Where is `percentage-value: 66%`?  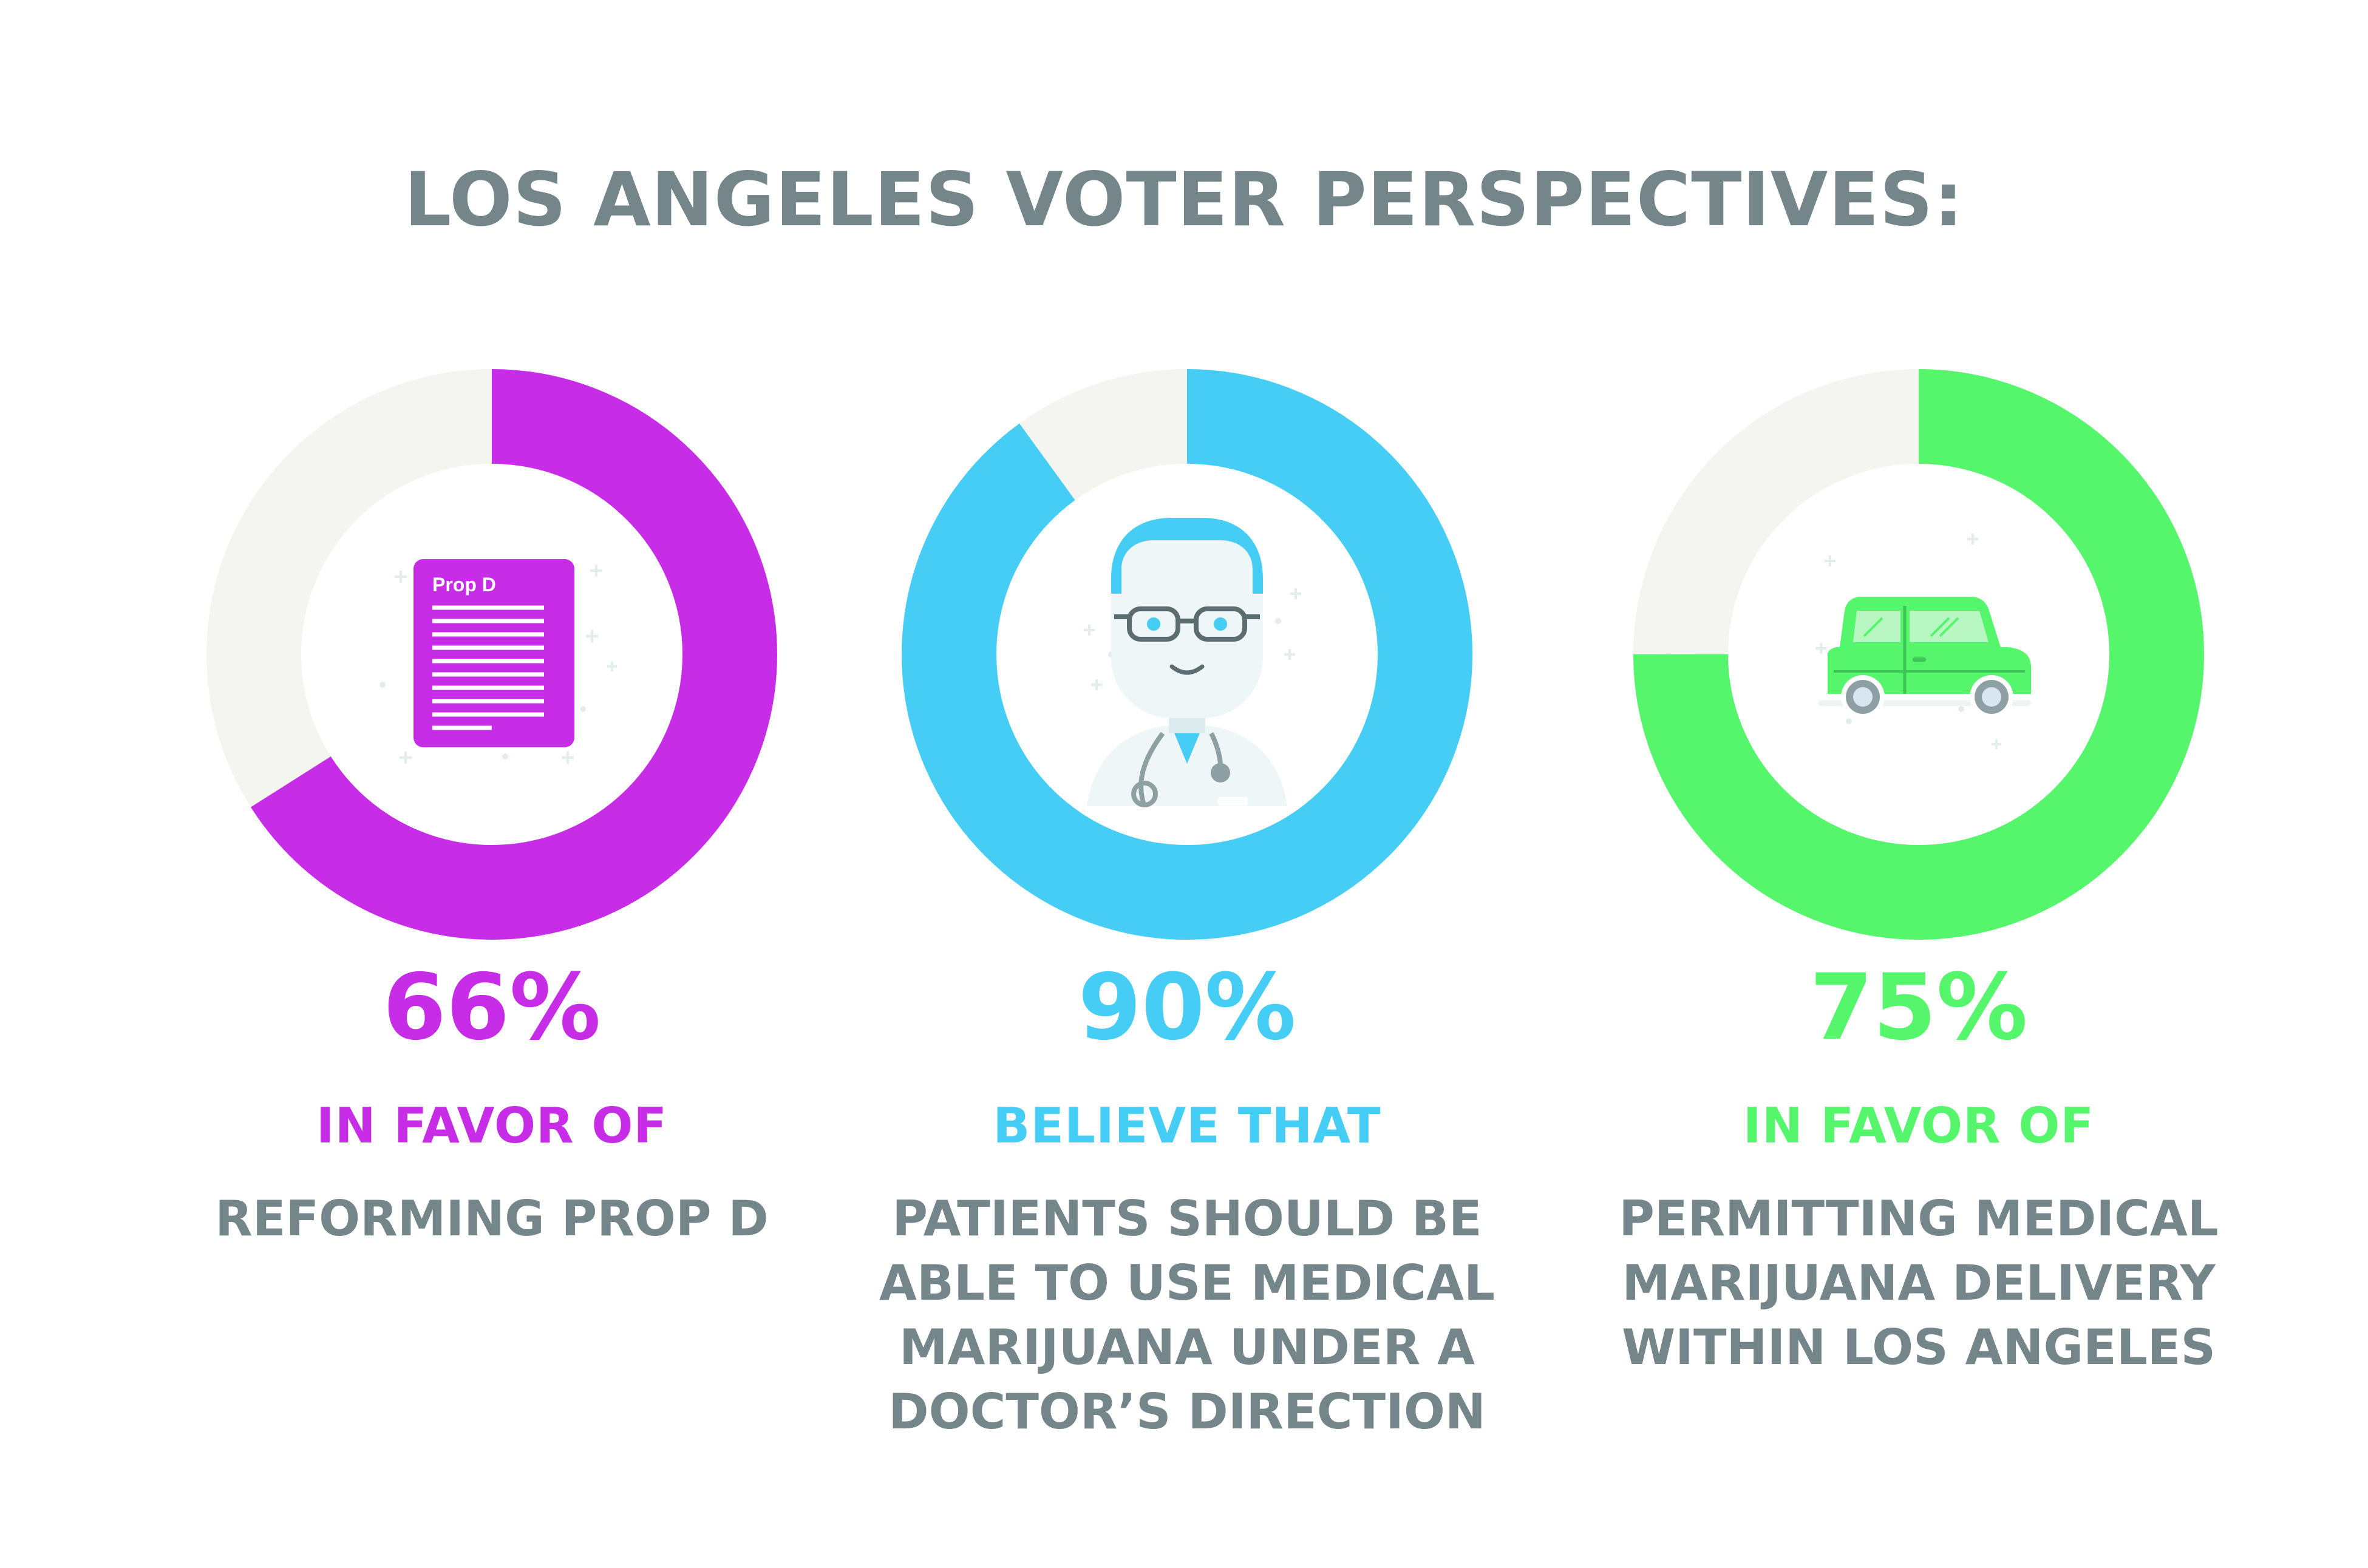 percentage-value: 66% is located at coordinates (492, 1008).